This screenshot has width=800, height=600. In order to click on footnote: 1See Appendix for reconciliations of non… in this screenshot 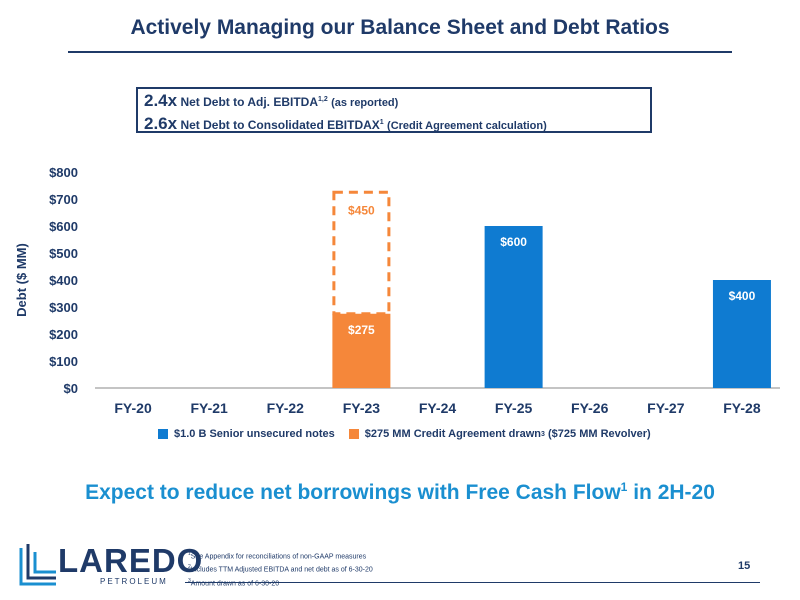, I will do `click(280, 555)`.